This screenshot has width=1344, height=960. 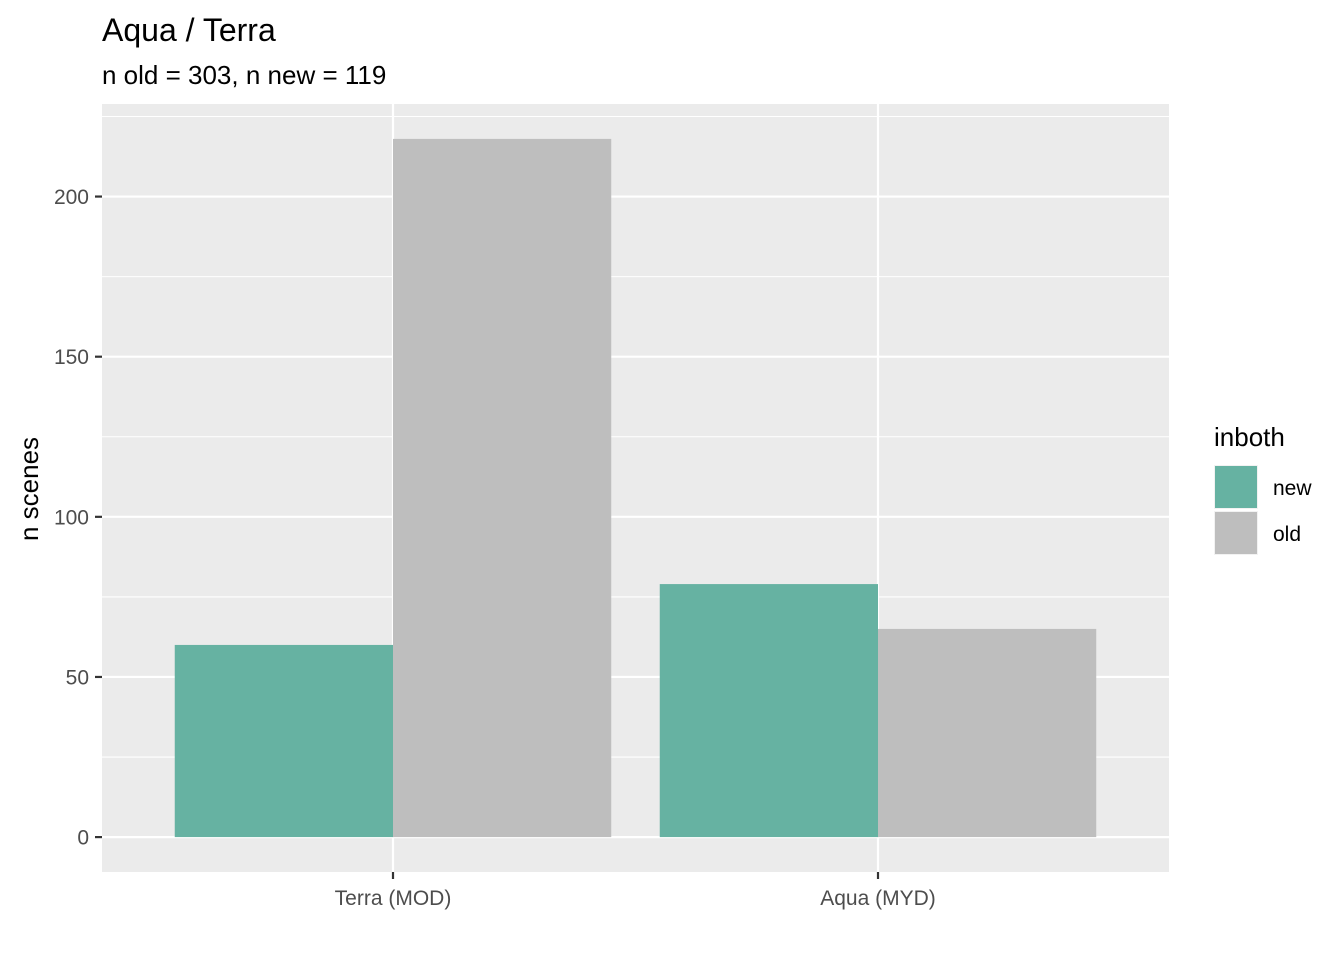 I want to click on legend-label-old: old, so click(x=1287, y=534).